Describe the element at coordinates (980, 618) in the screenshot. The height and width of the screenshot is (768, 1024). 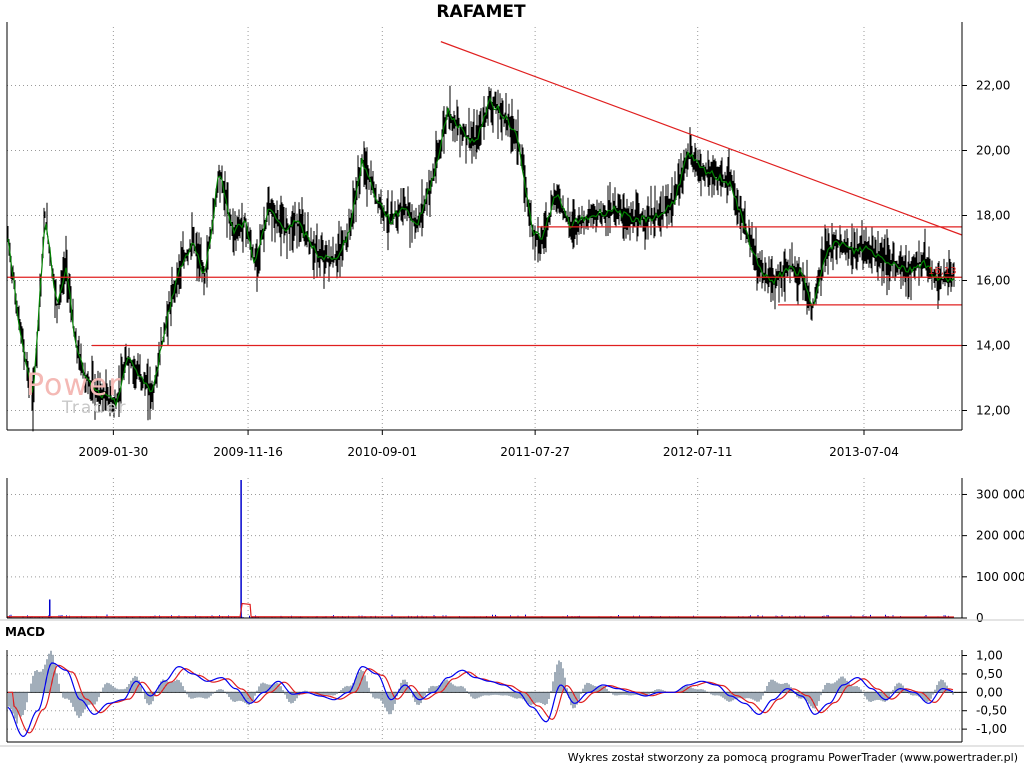
I see `volume-tick-label: 0` at that location.